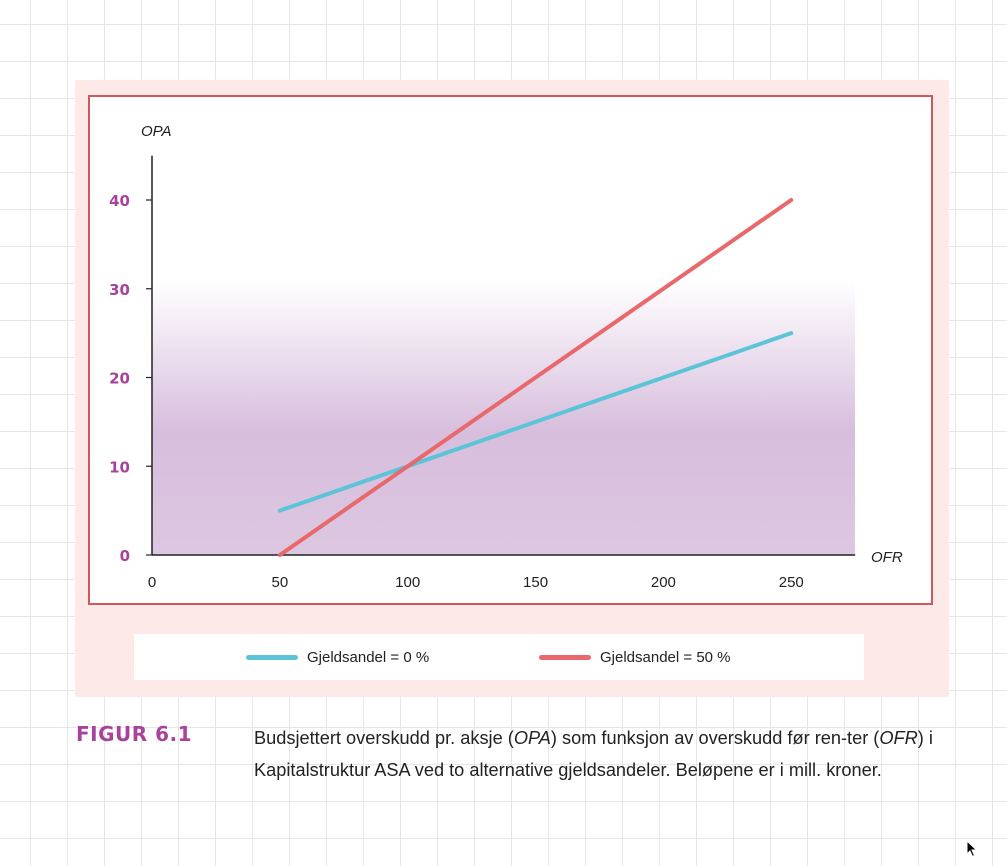 This screenshot has height=866, width=1007. Describe the element at coordinates (125, 556) in the screenshot. I see `y-tick-label: 0` at that location.